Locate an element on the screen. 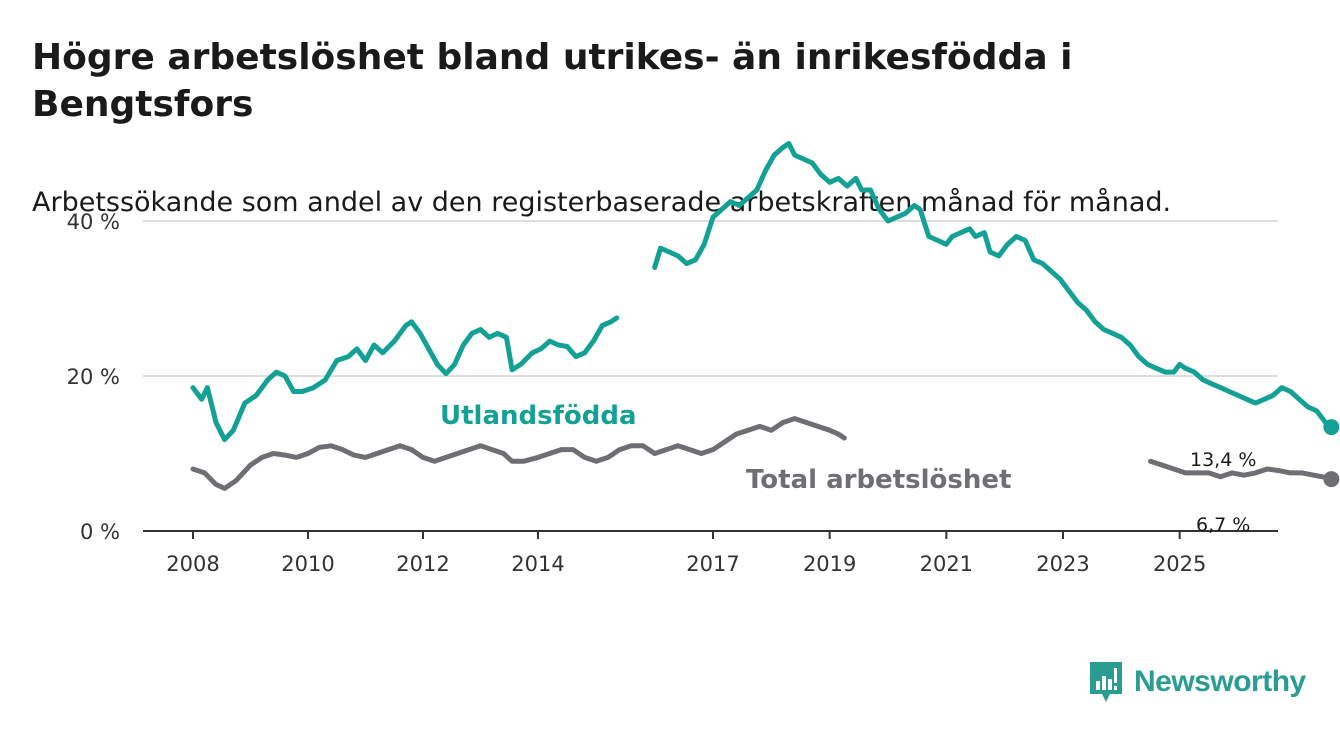  y-tick-label: 40 % is located at coordinates (93, 222).